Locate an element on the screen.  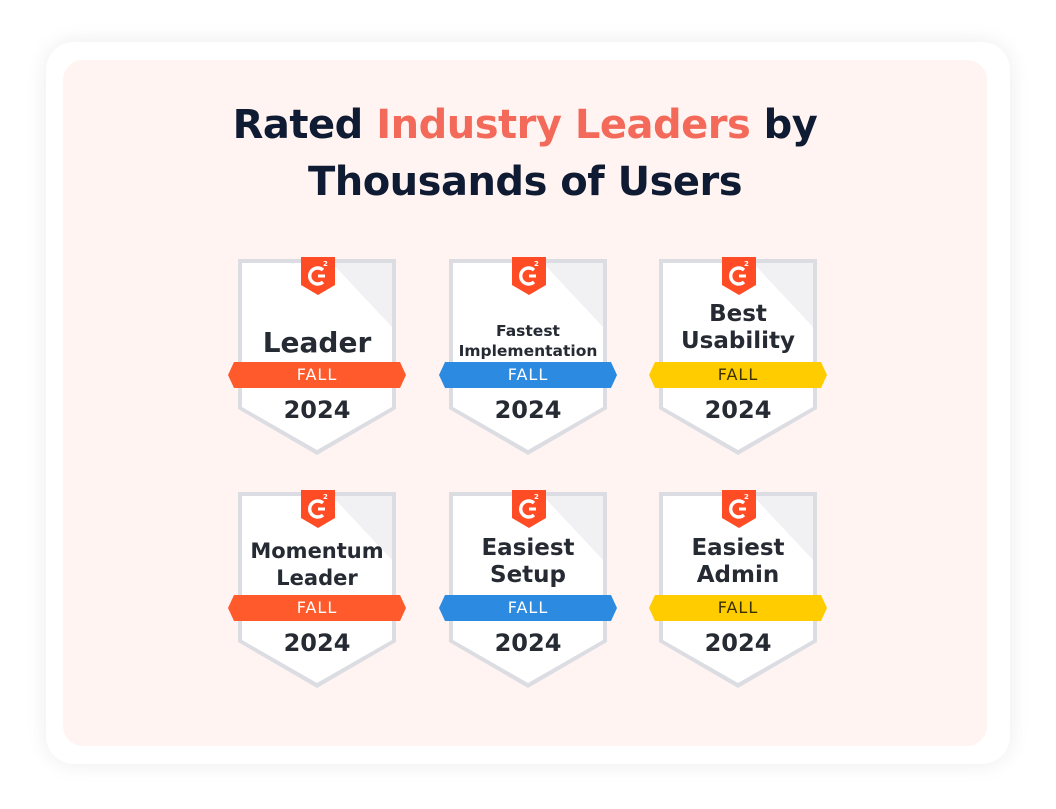
badge-momentum-leader: 2 Momentum Leader FALL 2024 is located at coordinates (317, 590).